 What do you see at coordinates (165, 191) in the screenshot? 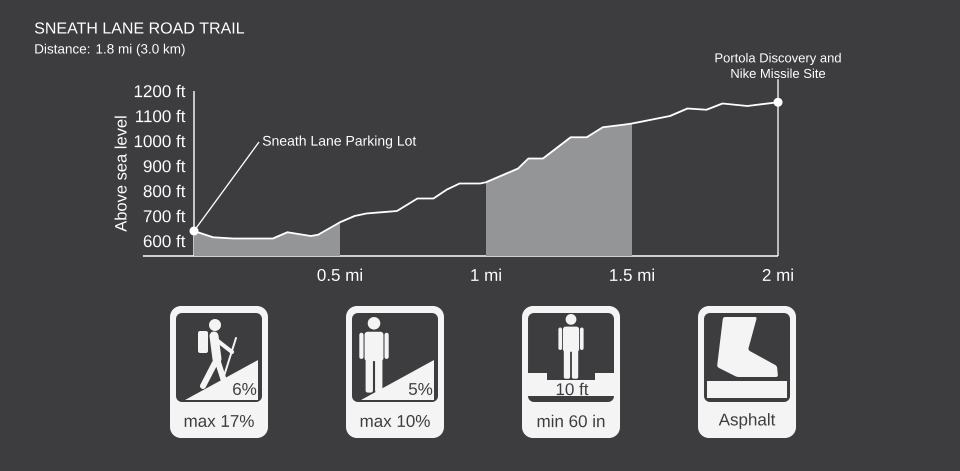
I see `y-tick-label: 800 ft` at bounding box center [165, 191].